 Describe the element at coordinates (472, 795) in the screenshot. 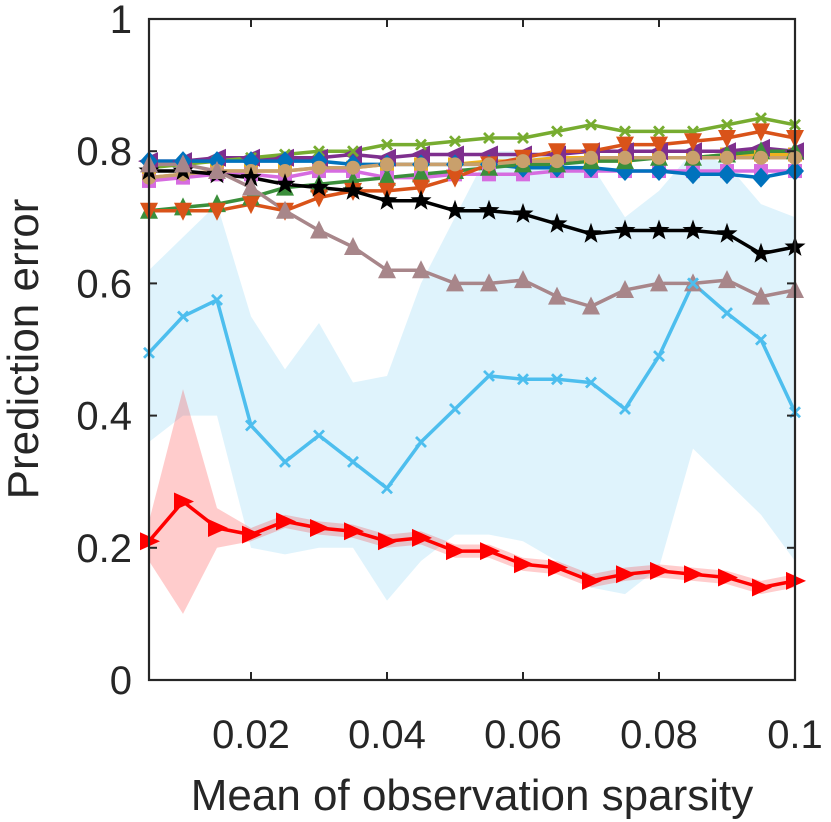

I see `x-axis-title: Mean of observation sparsity` at that location.